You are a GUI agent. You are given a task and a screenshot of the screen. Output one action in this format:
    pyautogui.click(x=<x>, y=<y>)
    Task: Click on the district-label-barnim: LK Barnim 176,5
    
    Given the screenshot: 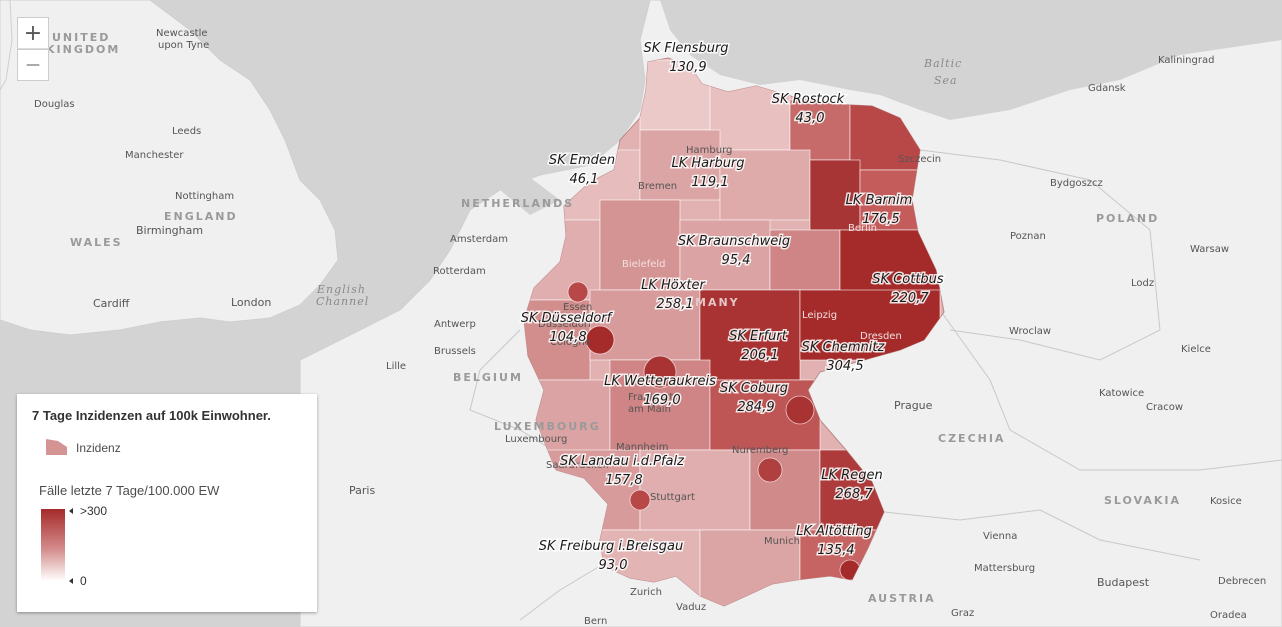 What is the action you would take?
    pyautogui.click(x=879, y=210)
    